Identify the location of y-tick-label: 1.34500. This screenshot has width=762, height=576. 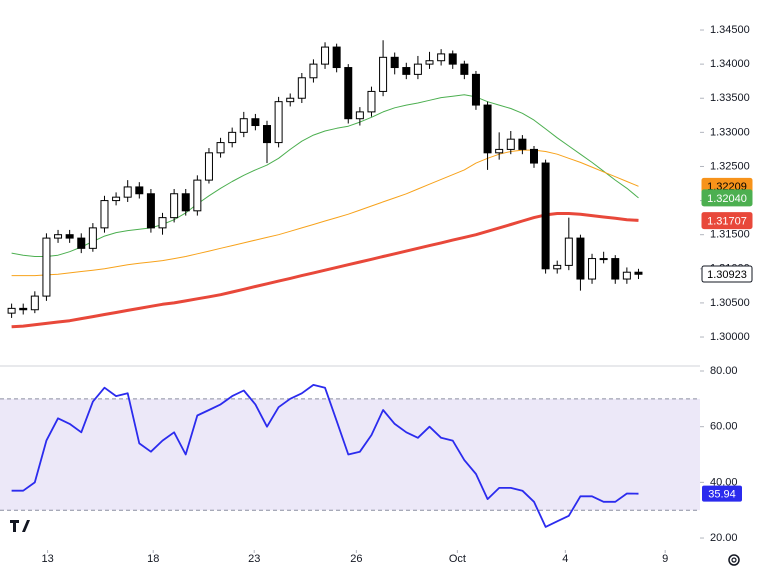
(730, 30).